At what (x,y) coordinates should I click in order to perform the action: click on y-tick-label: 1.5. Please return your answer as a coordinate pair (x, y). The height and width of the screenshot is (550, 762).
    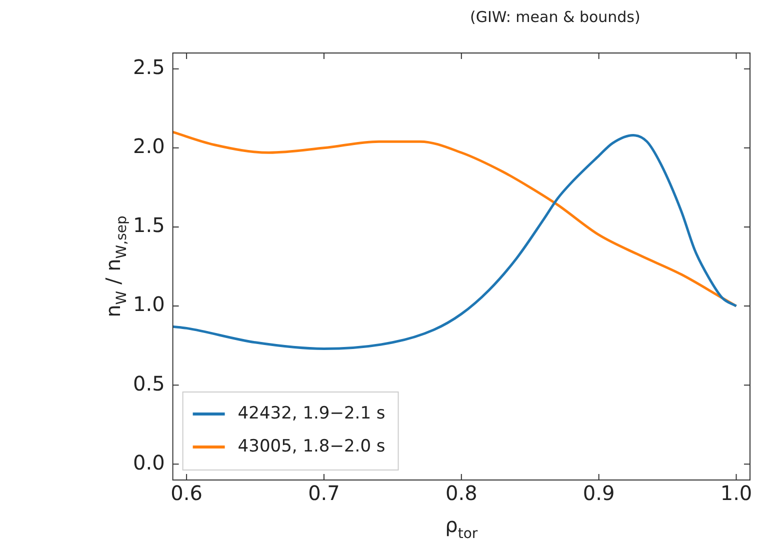
    Looking at the image, I should click on (148, 225).